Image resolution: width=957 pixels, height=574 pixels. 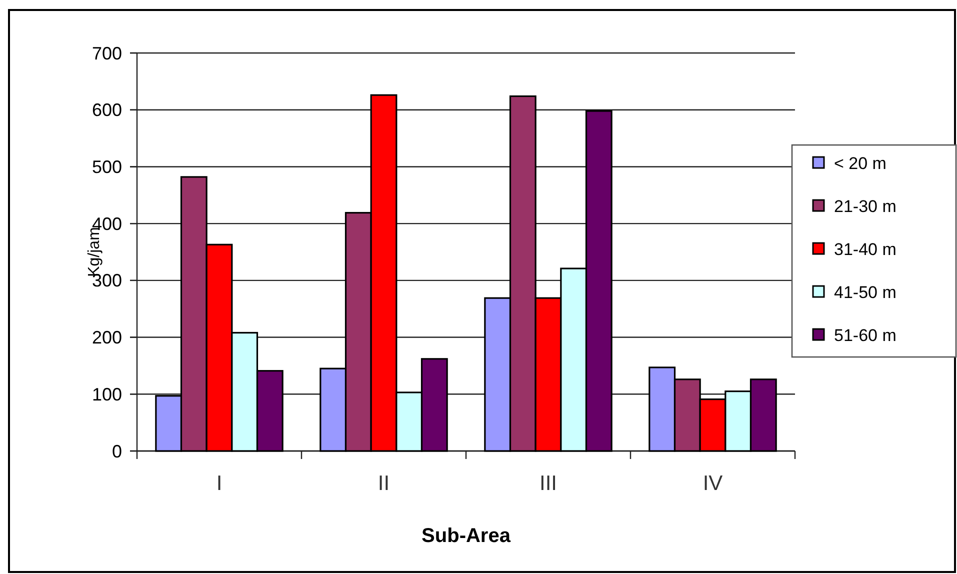 What do you see at coordinates (865, 292) in the screenshot?
I see `legend-label: 41-50 m` at bounding box center [865, 292].